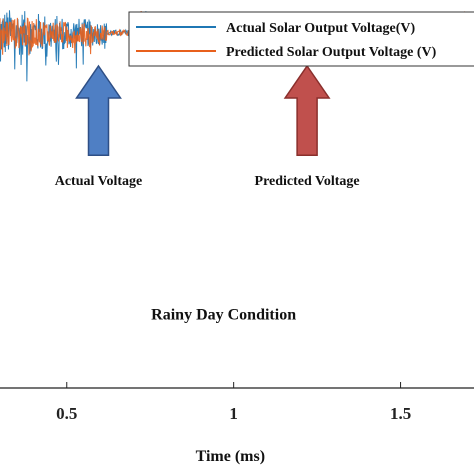 This screenshot has width=474, height=474. What do you see at coordinates (400, 413) in the screenshot?
I see `x-tick-label-2: 1.5` at bounding box center [400, 413].